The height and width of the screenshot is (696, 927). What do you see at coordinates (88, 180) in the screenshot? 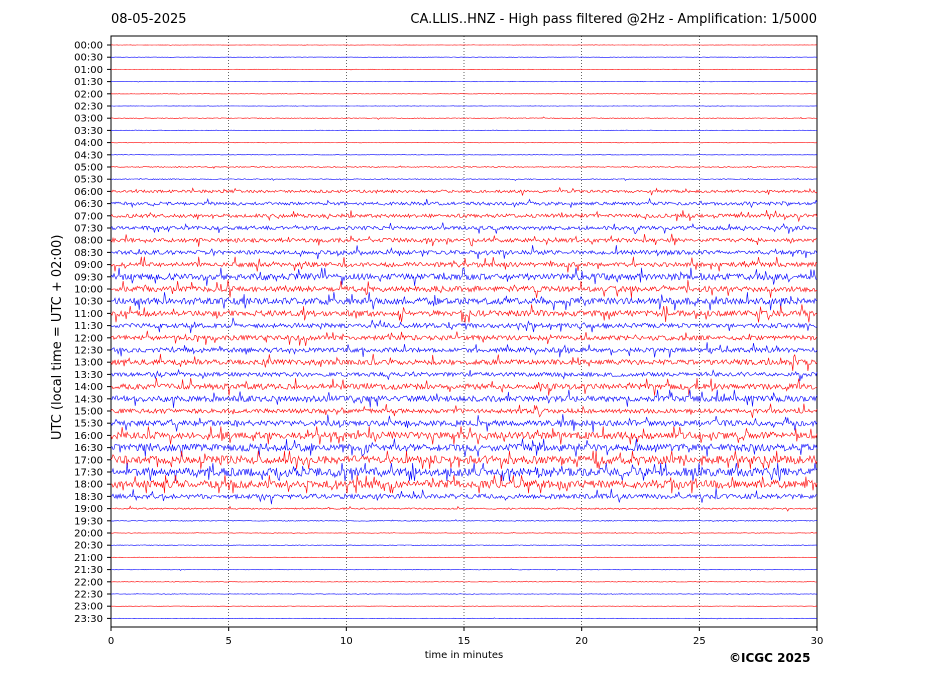
I see `y-tick-label: 05:30` at bounding box center [88, 180].